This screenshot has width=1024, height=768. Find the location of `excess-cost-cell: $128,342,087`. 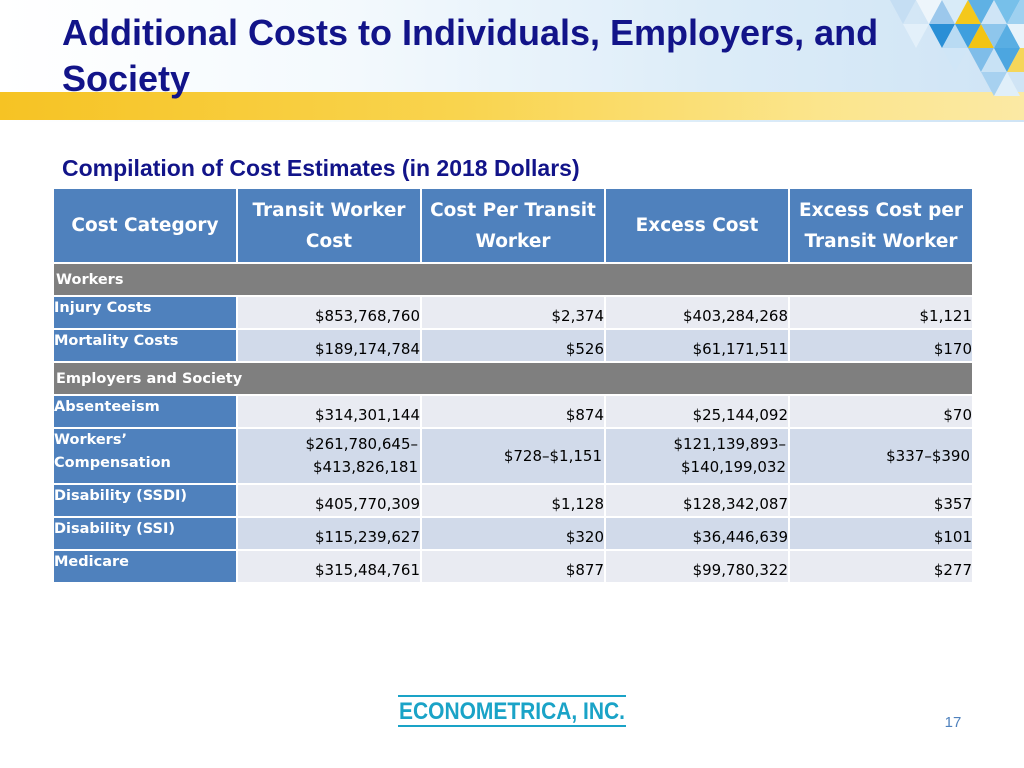

excess-cost-cell: $128,342,087 is located at coordinates (697, 500).